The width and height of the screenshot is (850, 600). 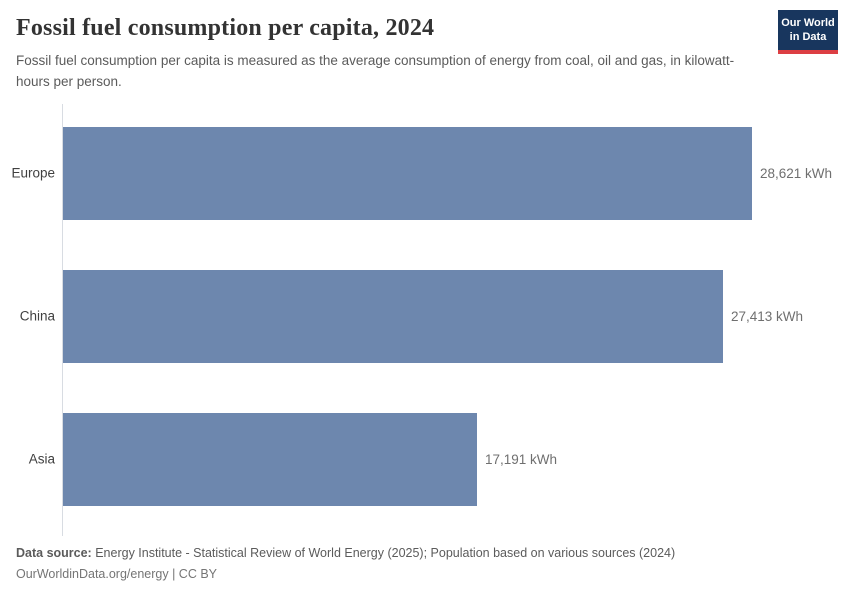 What do you see at coordinates (54, 552) in the screenshot?
I see `data-source-label: Data source:` at bounding box center [54, 552].